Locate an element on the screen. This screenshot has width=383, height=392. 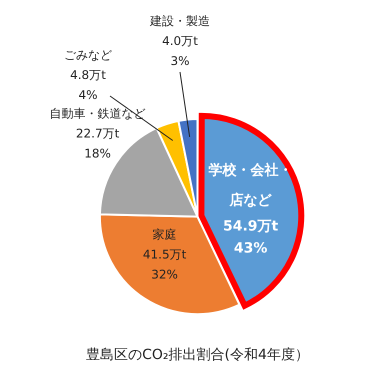
data-label: 41.5万t 32% is located at coordinates (164, 265).